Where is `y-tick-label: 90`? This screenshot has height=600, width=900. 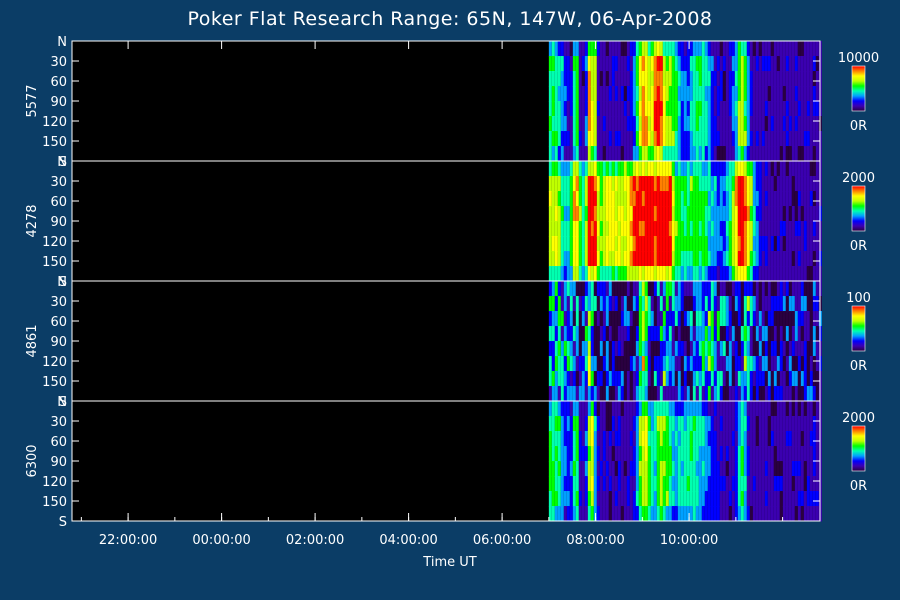
y-tick-label: 90 is located at coordinates (58, 462).